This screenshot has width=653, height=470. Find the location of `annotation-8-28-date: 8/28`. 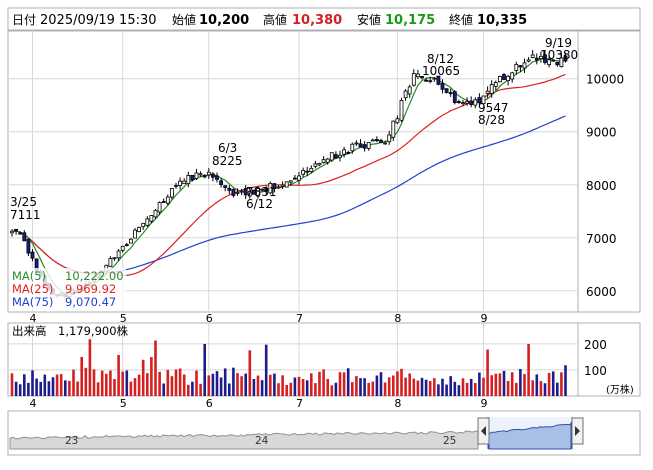

annotation-8-28-date: 8/28 is located at coordinates (491, 120).